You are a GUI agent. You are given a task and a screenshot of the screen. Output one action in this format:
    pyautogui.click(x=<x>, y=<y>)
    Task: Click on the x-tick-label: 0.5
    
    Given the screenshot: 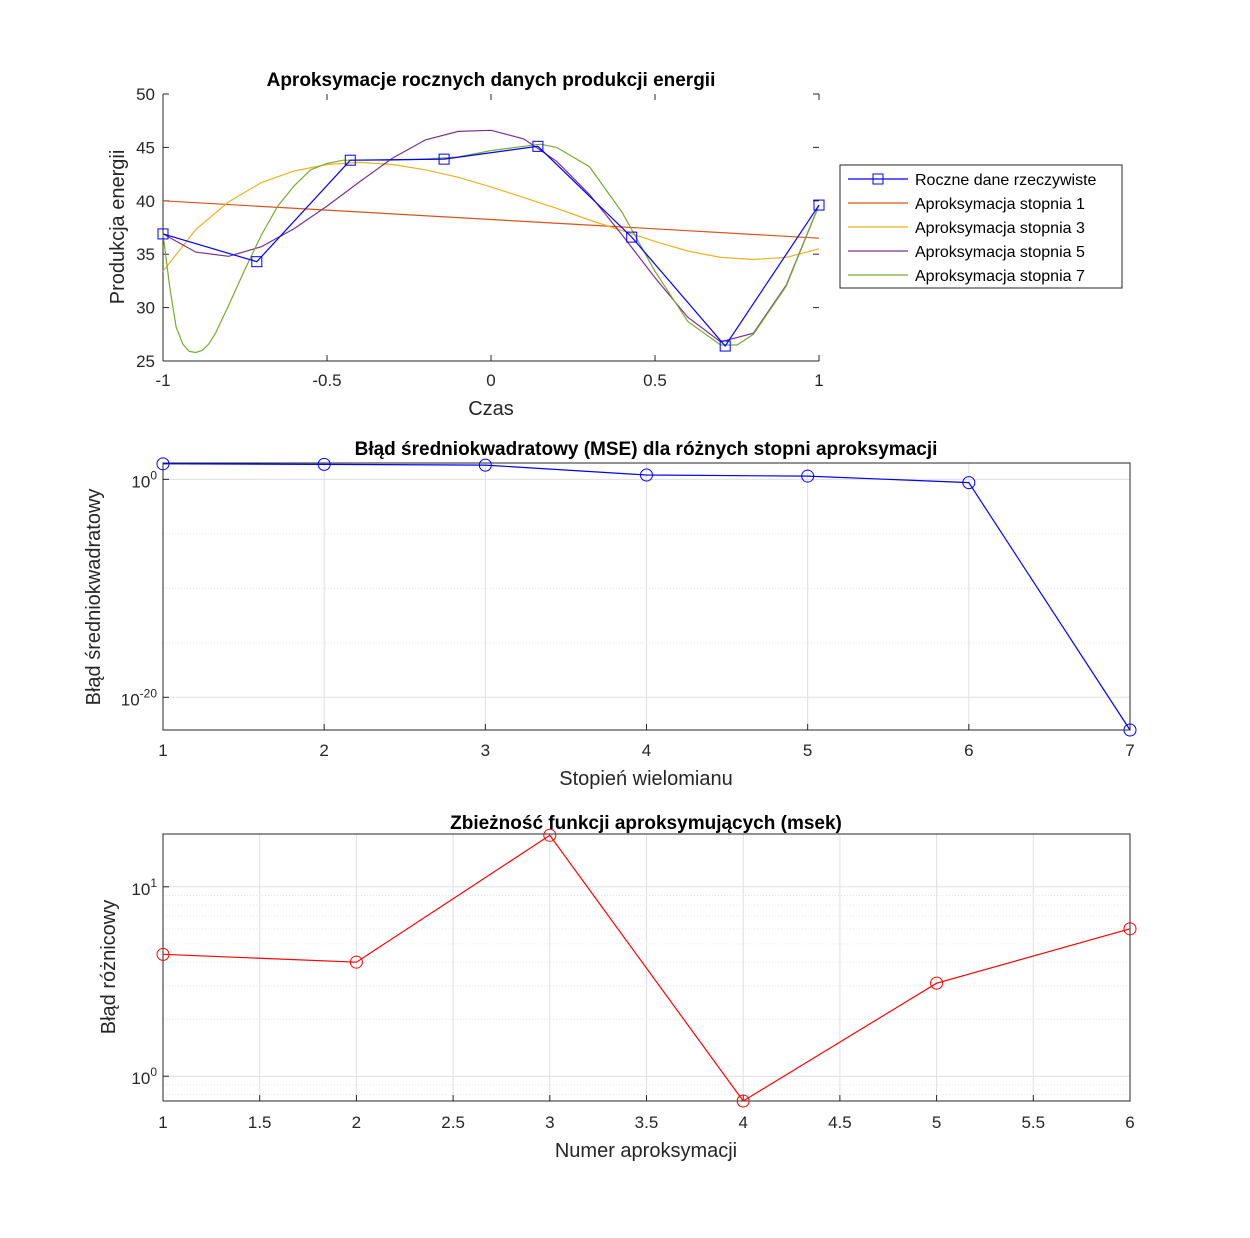 What is the action you would take?
    pyautogui.click(x=655, y=380)
    